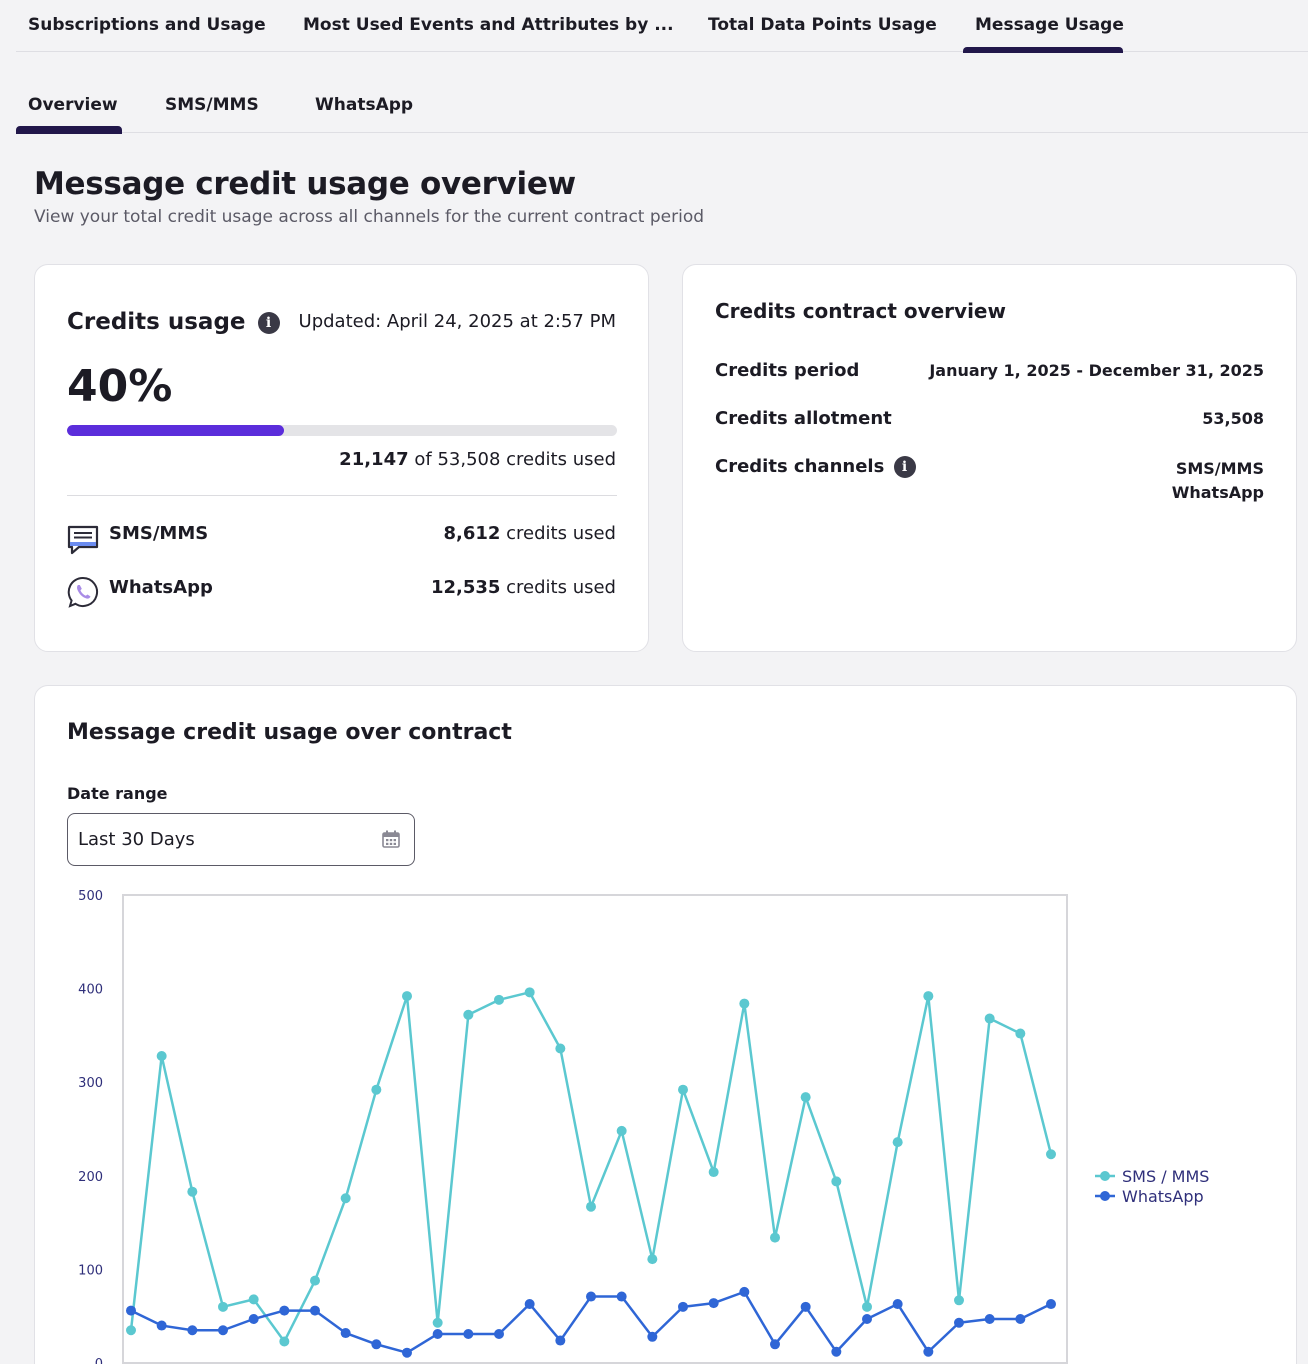 This screenshot has width=1308, height=1364. What do you see at coordinates (90, 1270) in the screenshot?
I see `y-tick-label: 100` at bounding box center [90, 1270].